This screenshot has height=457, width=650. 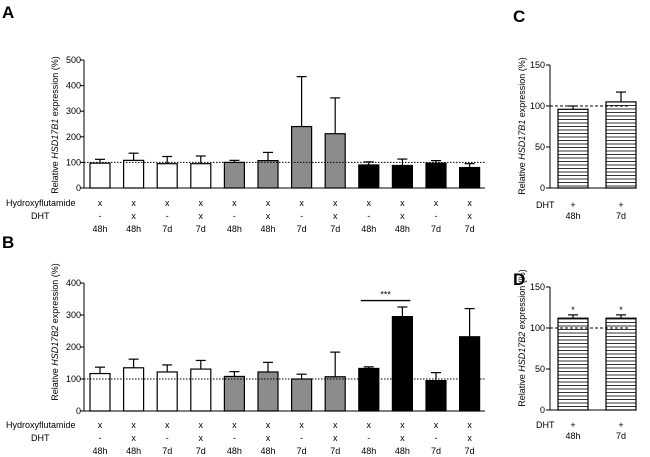 What do you see at coordinates (621, 145) in the screenshot?
I see `panel-c-bar` at bounding box center [621, 145].